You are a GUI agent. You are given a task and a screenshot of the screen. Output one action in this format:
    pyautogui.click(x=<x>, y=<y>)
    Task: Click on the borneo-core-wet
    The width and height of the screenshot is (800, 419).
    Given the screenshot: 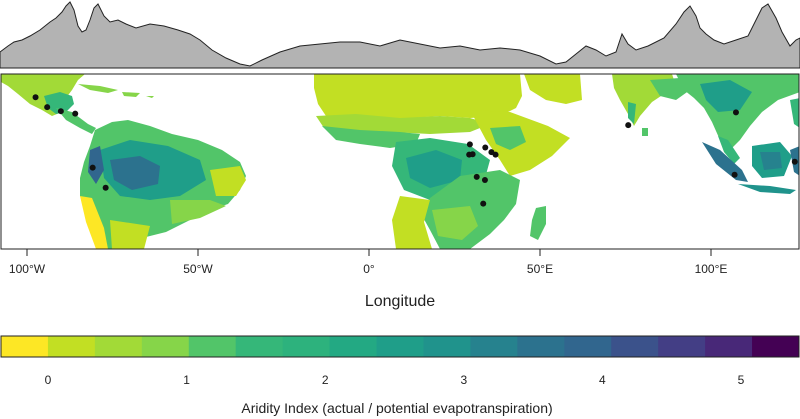 What is the action you would take?
    pyautogui.click(x=771, y=161)
    